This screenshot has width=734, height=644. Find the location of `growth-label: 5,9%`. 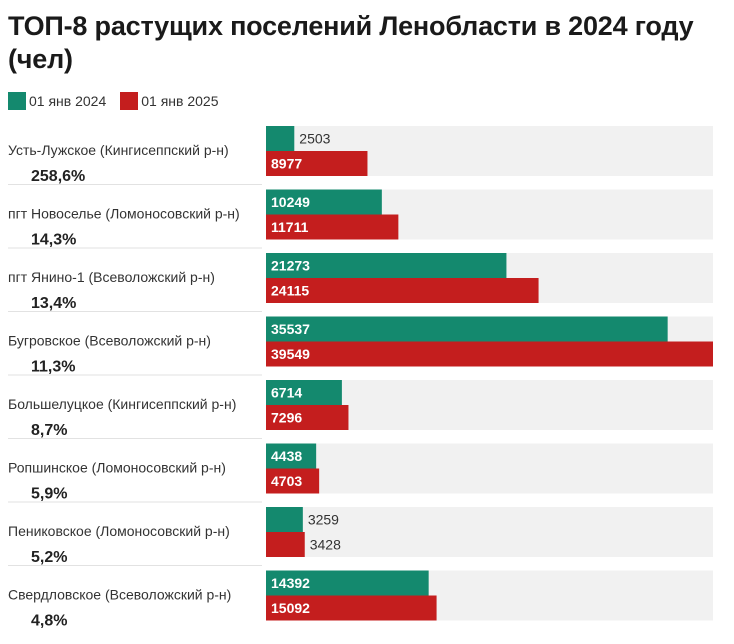

growth-label: 5,9% is located at coordinates (49, 494).